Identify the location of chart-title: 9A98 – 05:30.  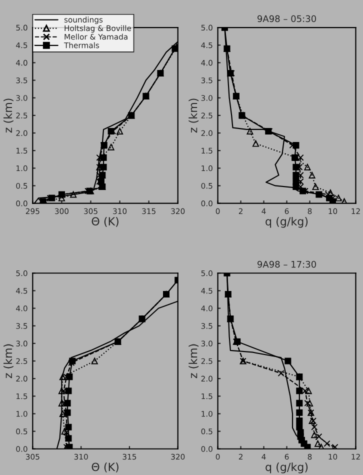
(287, 18).